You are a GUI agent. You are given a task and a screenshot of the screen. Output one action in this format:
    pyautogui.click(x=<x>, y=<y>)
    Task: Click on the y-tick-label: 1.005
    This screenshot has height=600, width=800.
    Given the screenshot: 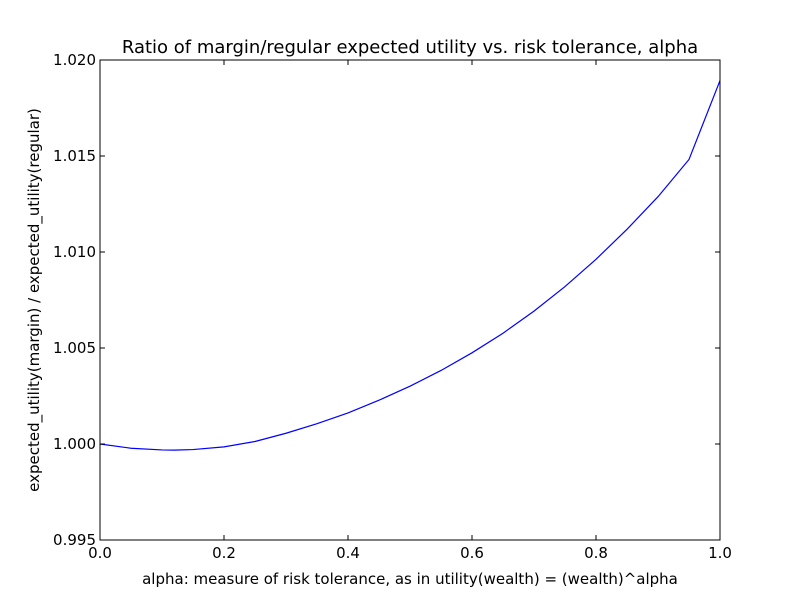 What is the action you would take?
    pyautogui.click(x=74, y=348)
    